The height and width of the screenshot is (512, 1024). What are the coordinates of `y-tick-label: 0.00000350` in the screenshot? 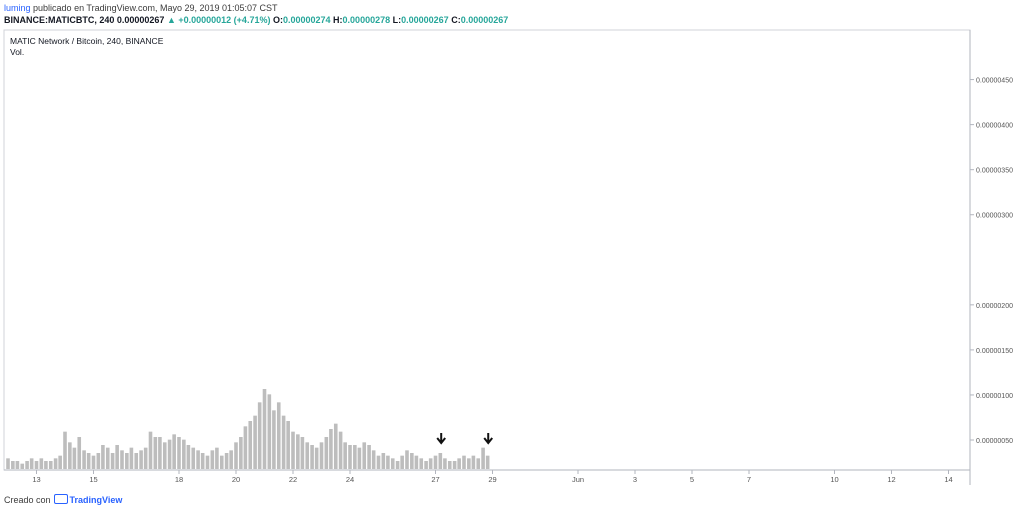 It's located at (994, 171).